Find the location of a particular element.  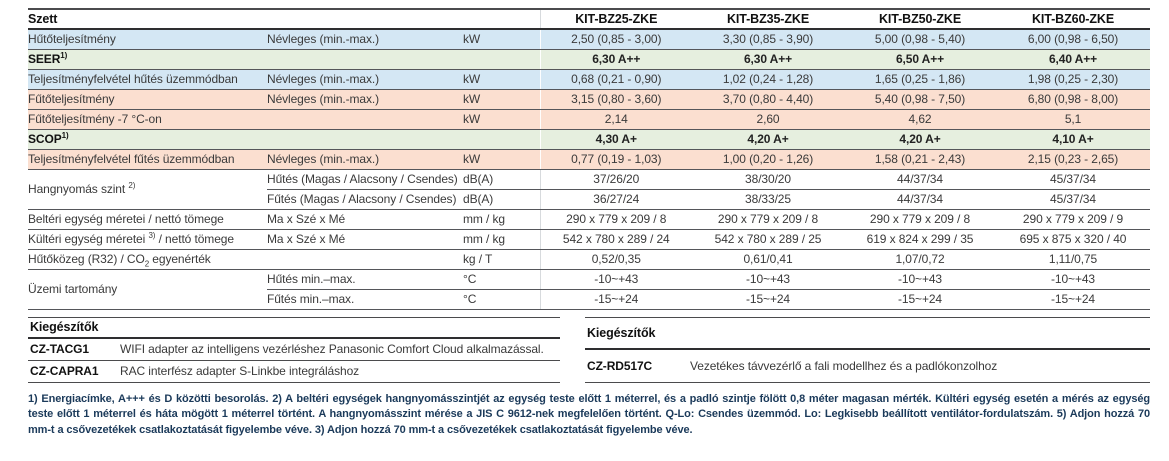

cell-sub: Hűtés (Magas / Alacsony / Csendes) is located at coordinates (365, 179).